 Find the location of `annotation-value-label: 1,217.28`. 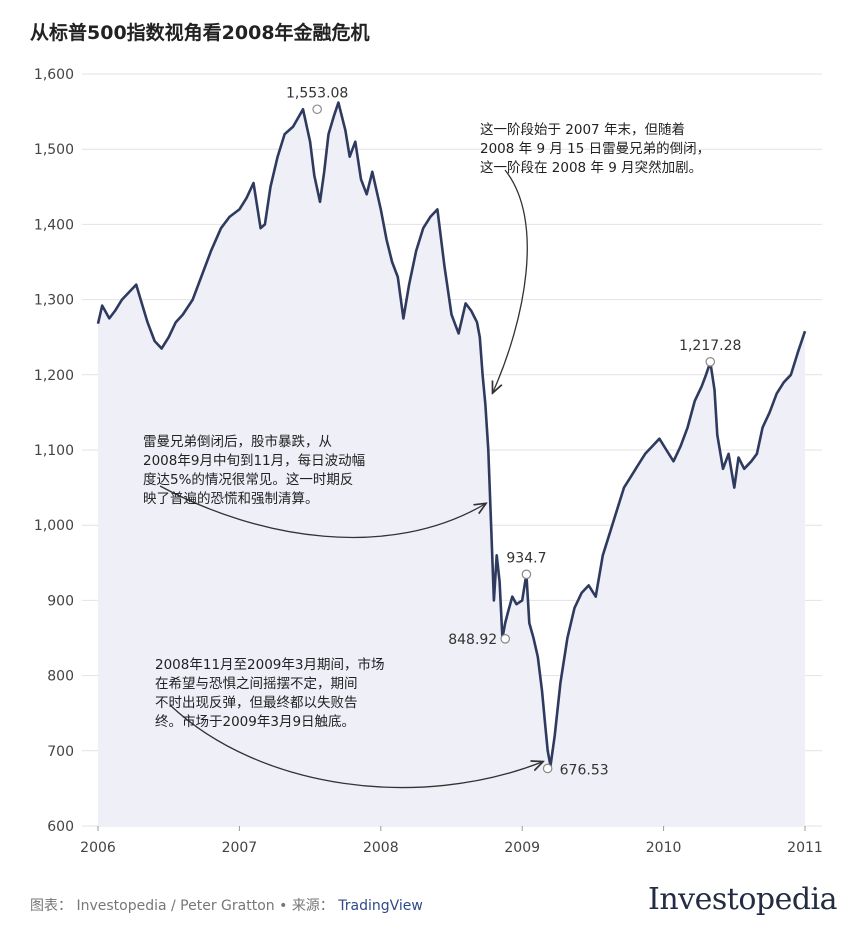

annotation-value-label: 1,217.28 is located at coordinates (710, 346).